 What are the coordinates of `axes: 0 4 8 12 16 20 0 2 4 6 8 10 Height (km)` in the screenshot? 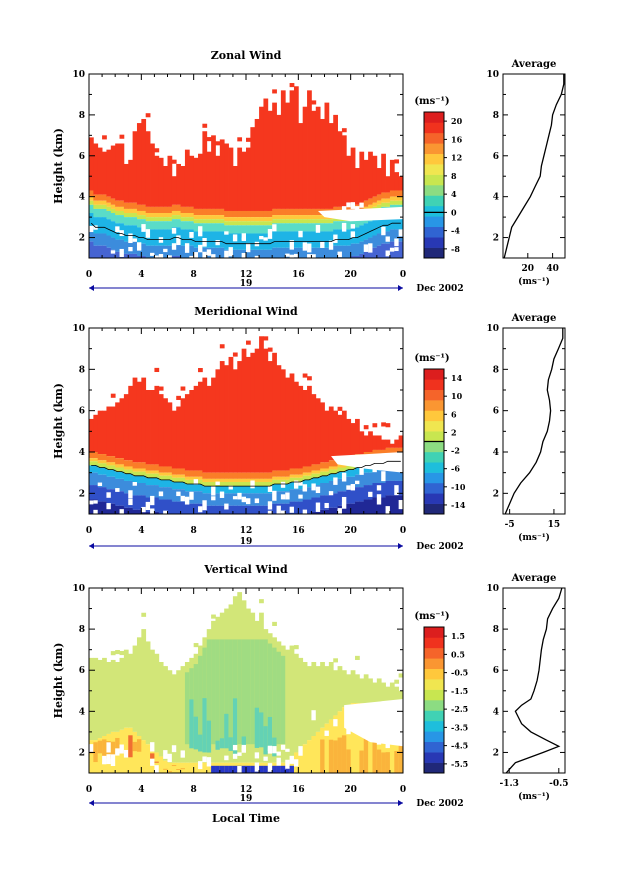 It's located at (229, 430).